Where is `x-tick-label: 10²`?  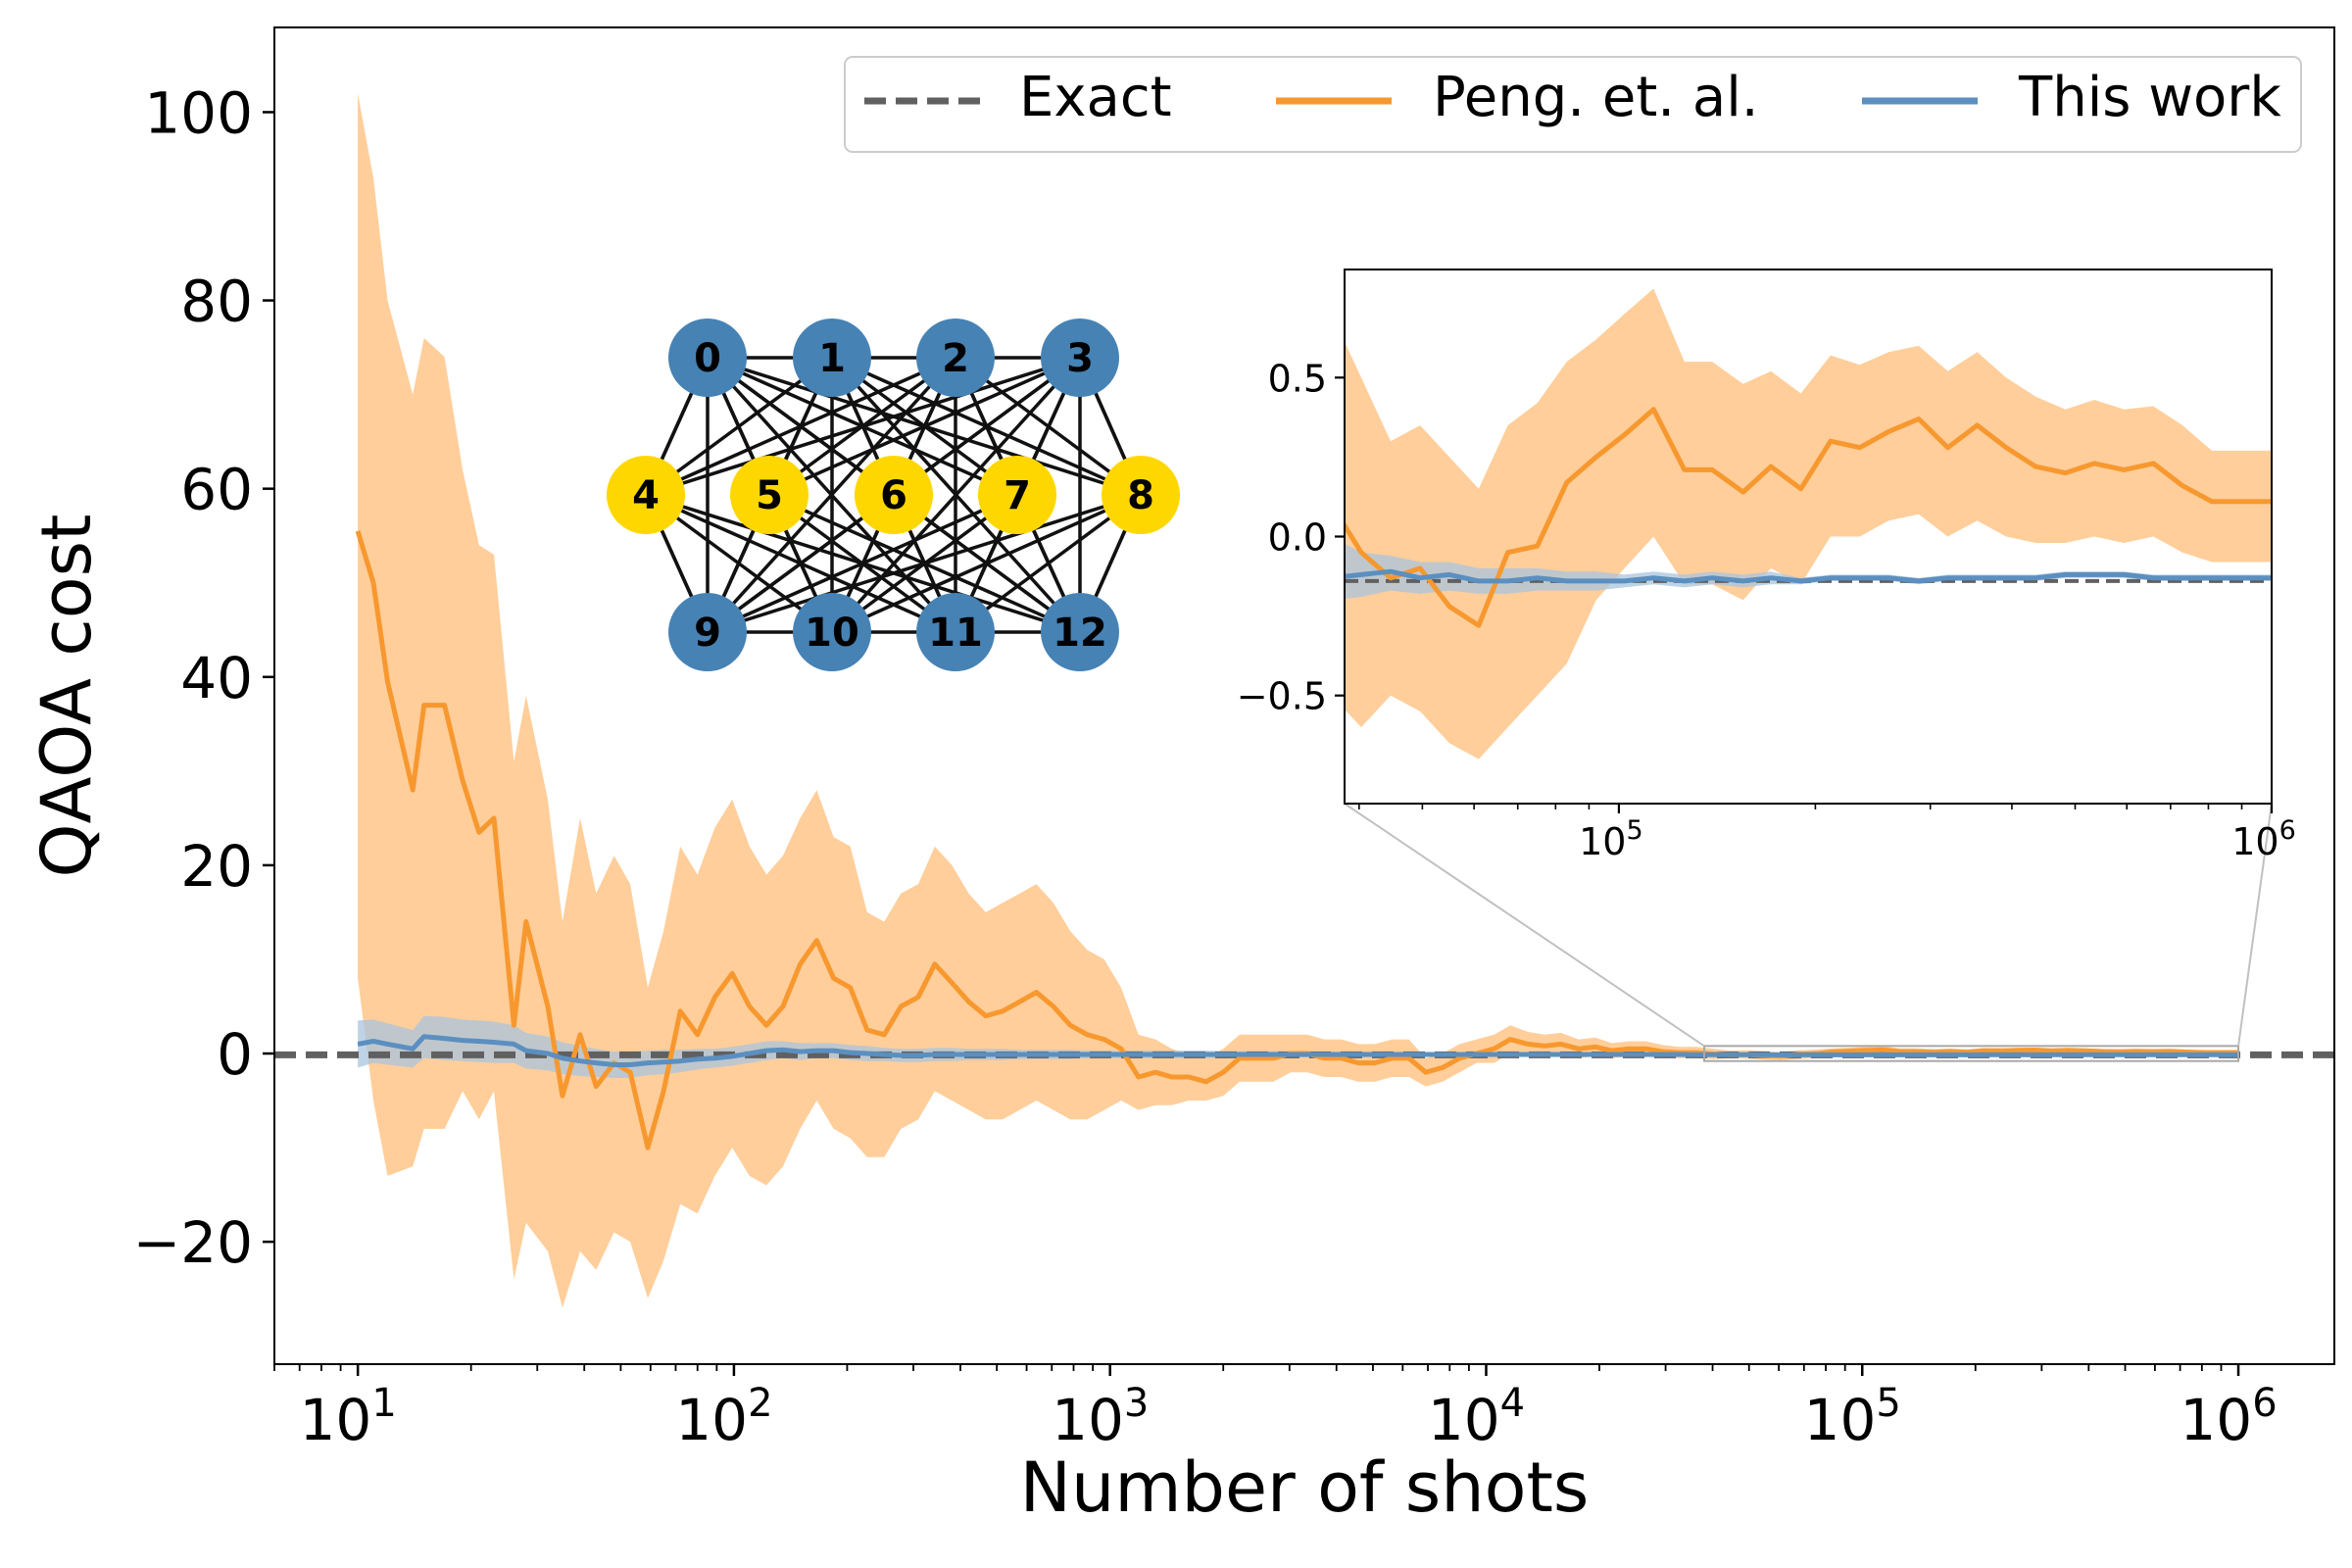
x-tick-label: 10² is located at coordinates (723, 1417).